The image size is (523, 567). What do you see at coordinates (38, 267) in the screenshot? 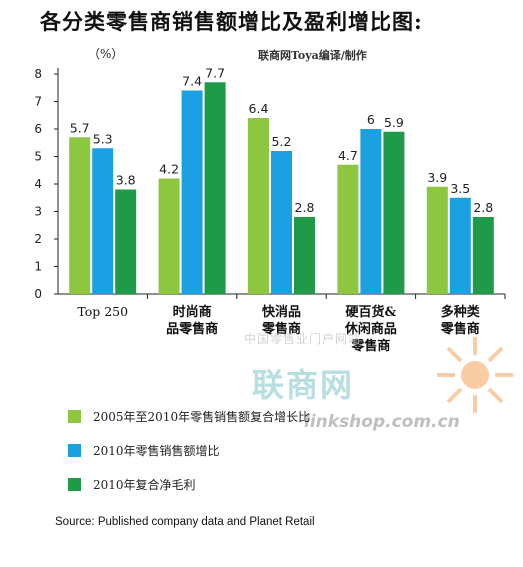
I see `y-tick-label: 1` at bounding box center [38, 267].